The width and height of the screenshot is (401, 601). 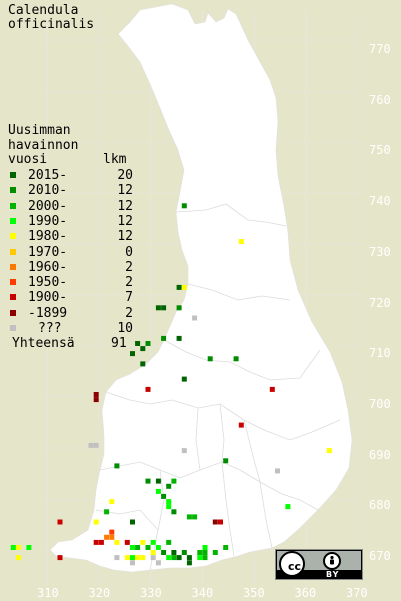 I want to click on legend-year-label: -1899, so click(x=48, y=313).